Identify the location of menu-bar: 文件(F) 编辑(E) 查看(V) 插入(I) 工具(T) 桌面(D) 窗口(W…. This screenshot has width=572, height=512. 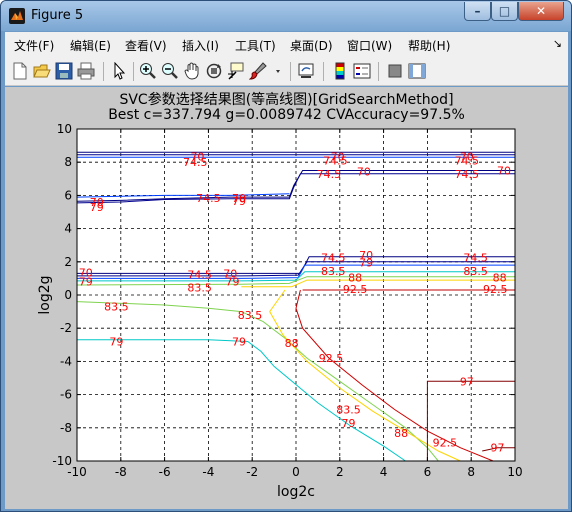
(286, 44).